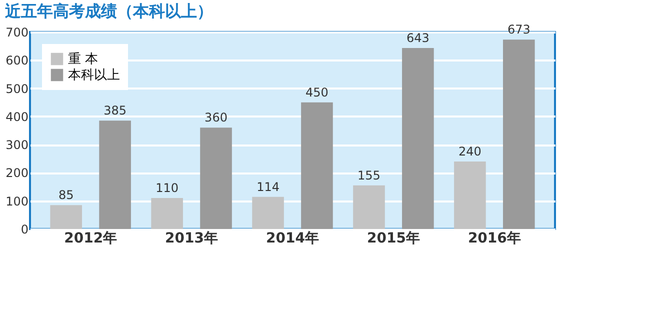  Describe the element at coordinates (91, 238) in the screenshot. I see `x-tick-label: 2012年` at that location.